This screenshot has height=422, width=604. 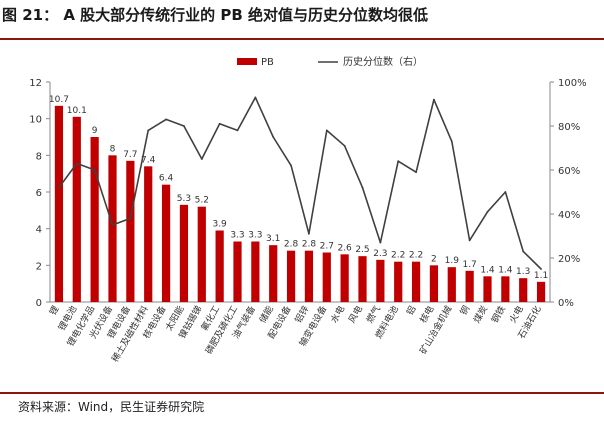 What do you see at coordinates (166, 179) in the screenshot?
I see `pb-value-label: 6.4` at bounding box center [166, 179].